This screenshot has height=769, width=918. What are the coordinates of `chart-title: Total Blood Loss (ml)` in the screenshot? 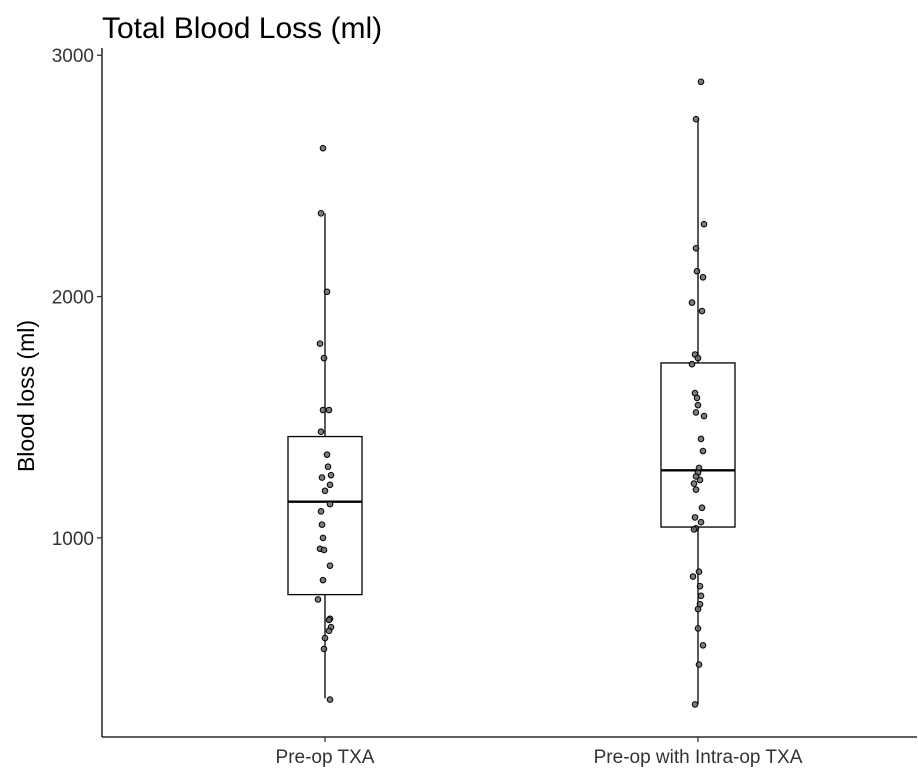 It's located at (242, 28).